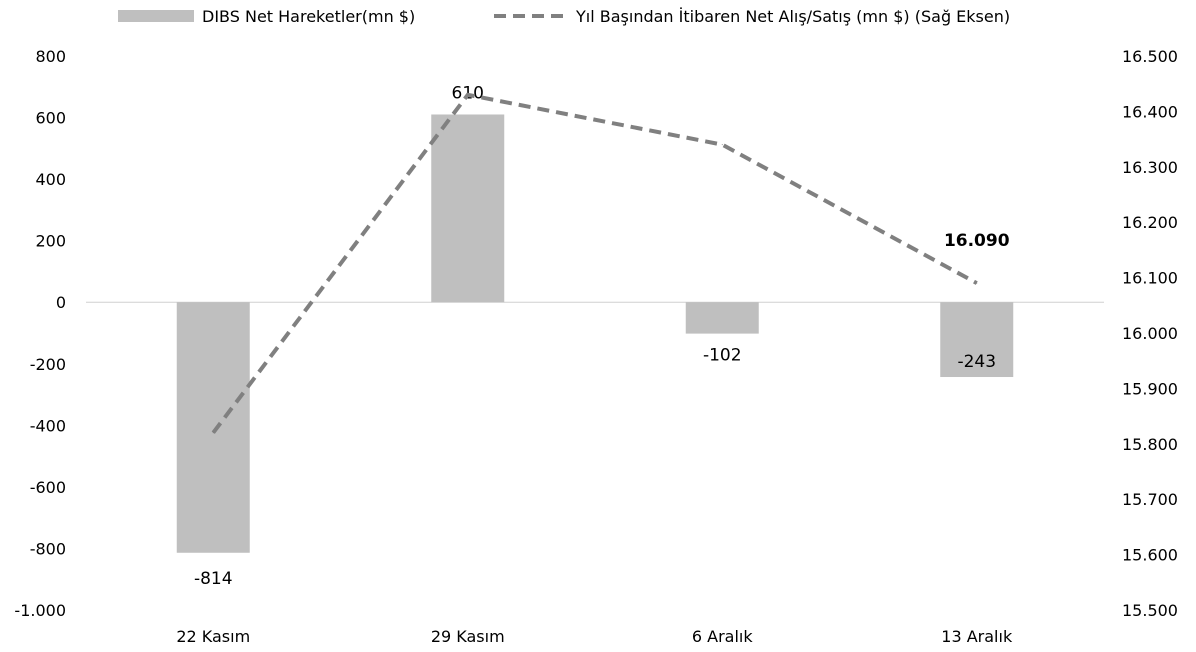  Describe the element at coordinates (1150, 56) in the screenshot. I see `right-tick-label: 16.500` at that location.